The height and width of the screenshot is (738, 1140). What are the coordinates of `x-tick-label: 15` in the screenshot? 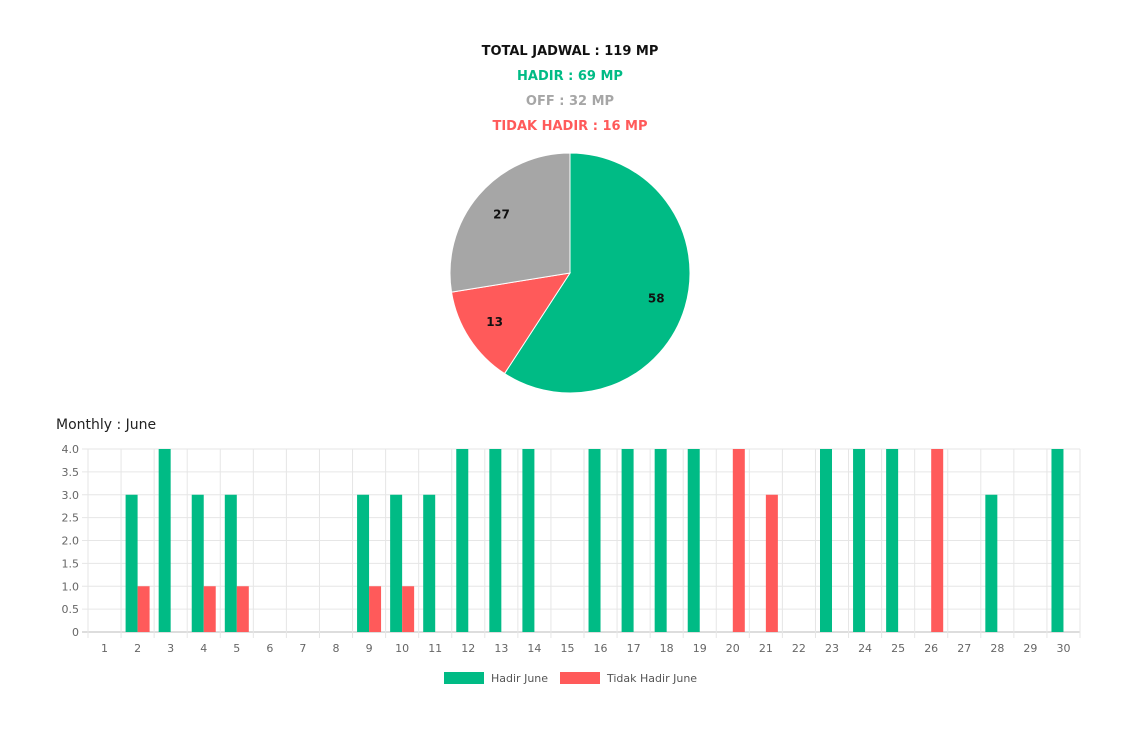 It's located at (567, 648).